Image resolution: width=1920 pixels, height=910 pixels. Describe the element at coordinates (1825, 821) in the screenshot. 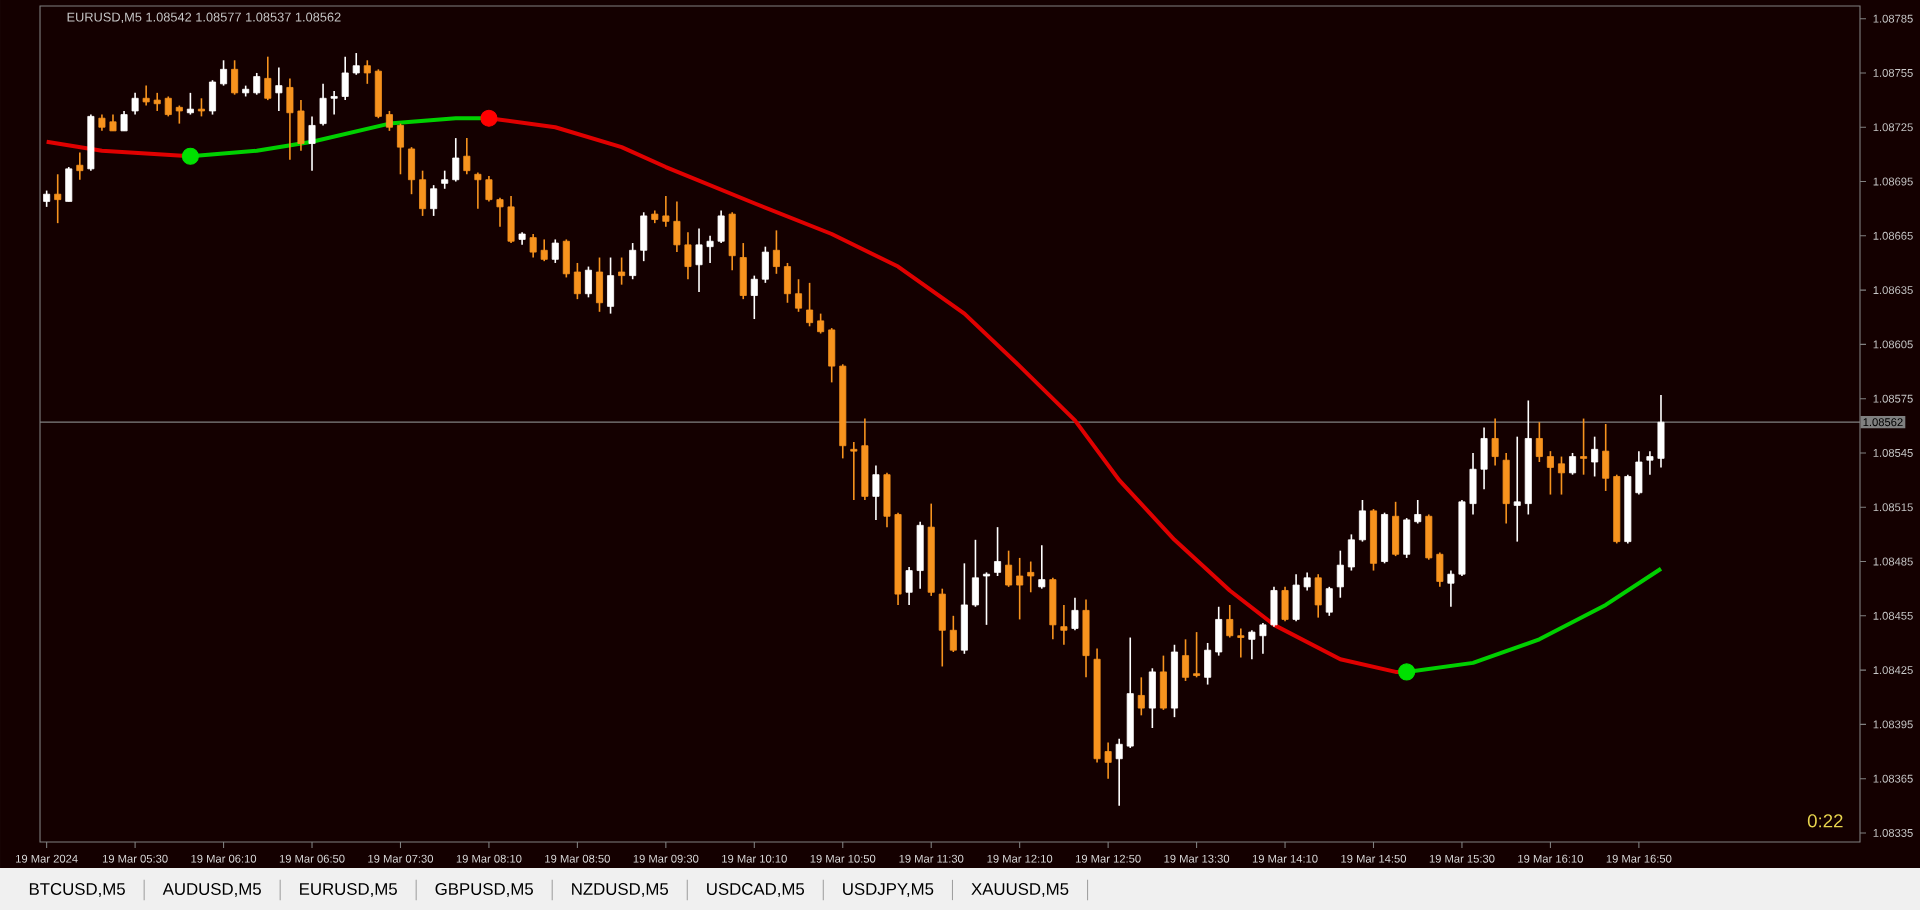

I see `annotation: 0:22` at that location.